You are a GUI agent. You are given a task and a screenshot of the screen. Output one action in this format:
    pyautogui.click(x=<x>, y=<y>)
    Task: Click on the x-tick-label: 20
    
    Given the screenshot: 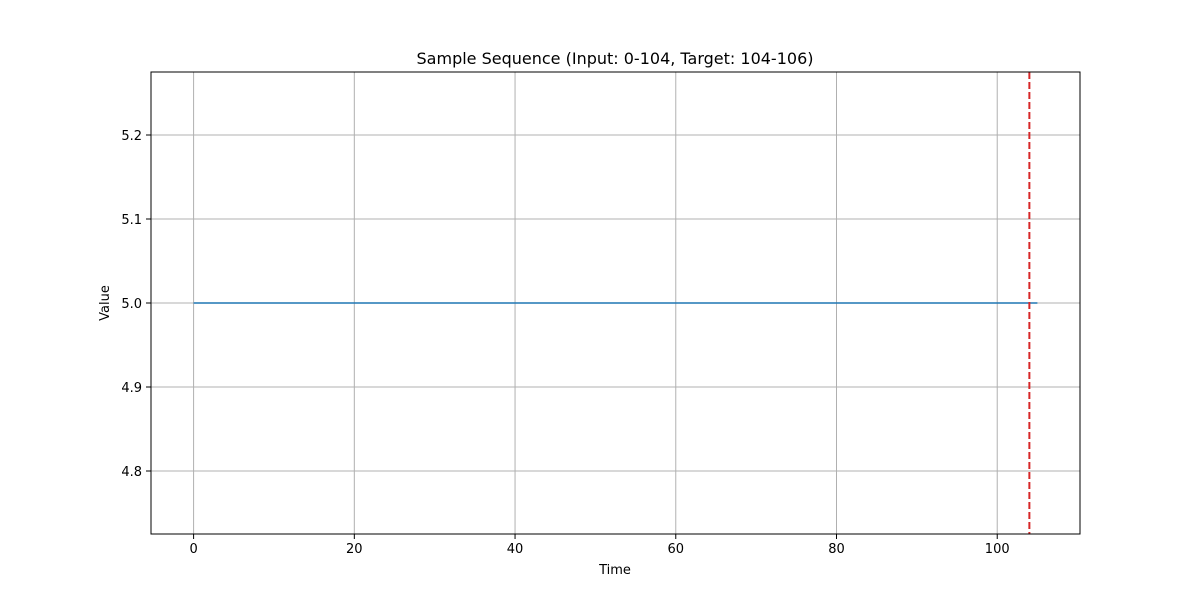 What is the action you would take?
    pyautogui.click(x=354, y=549)
    